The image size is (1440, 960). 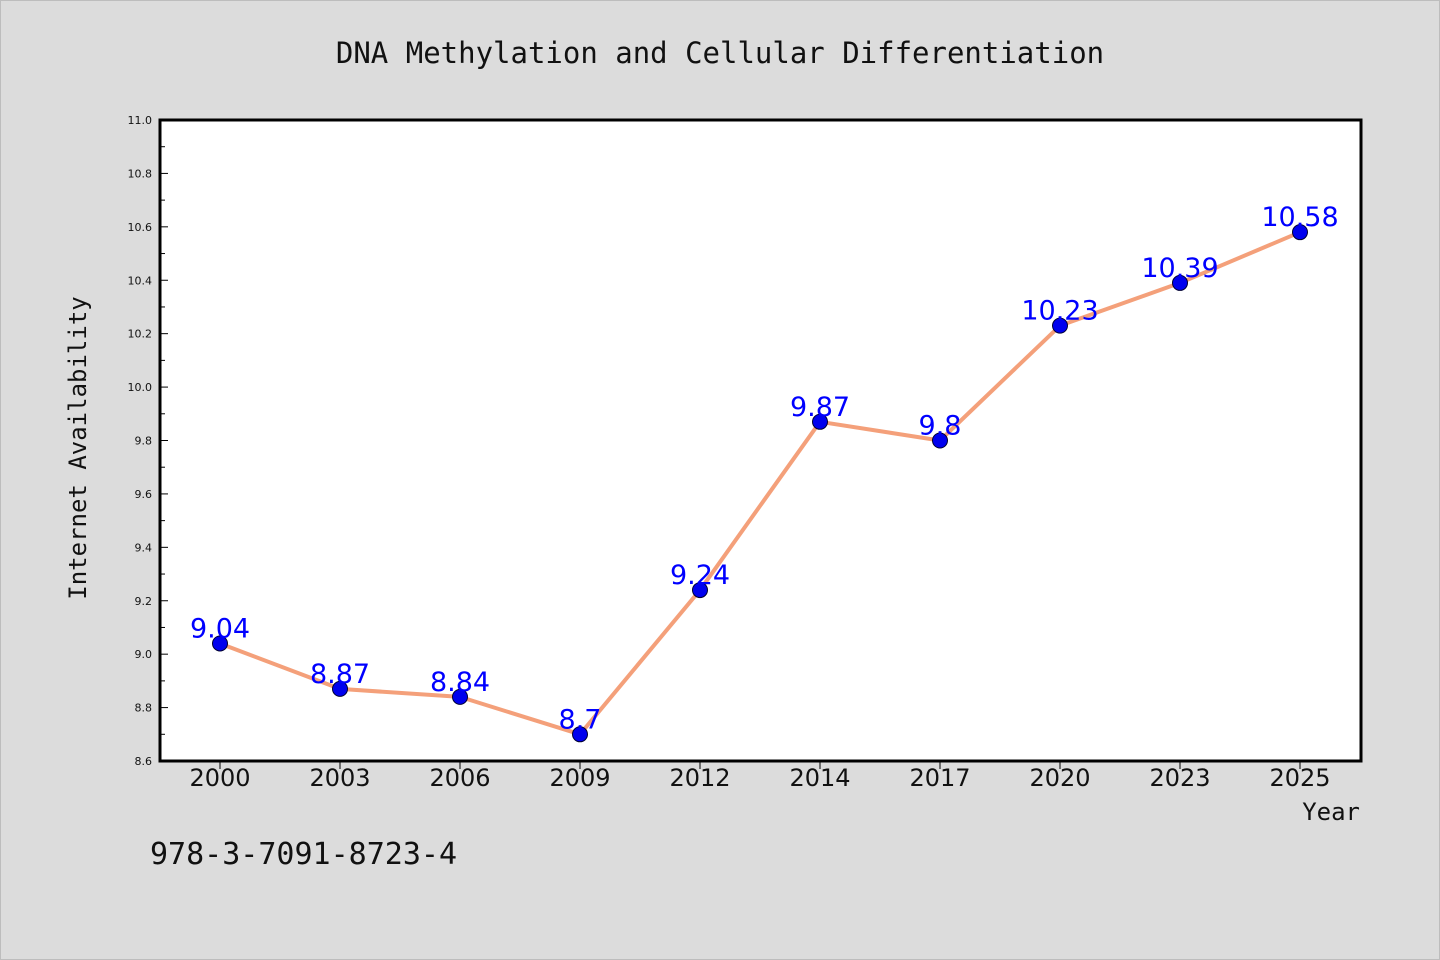 I want to click on data-label: 9.04, so click(x=220, y=628).